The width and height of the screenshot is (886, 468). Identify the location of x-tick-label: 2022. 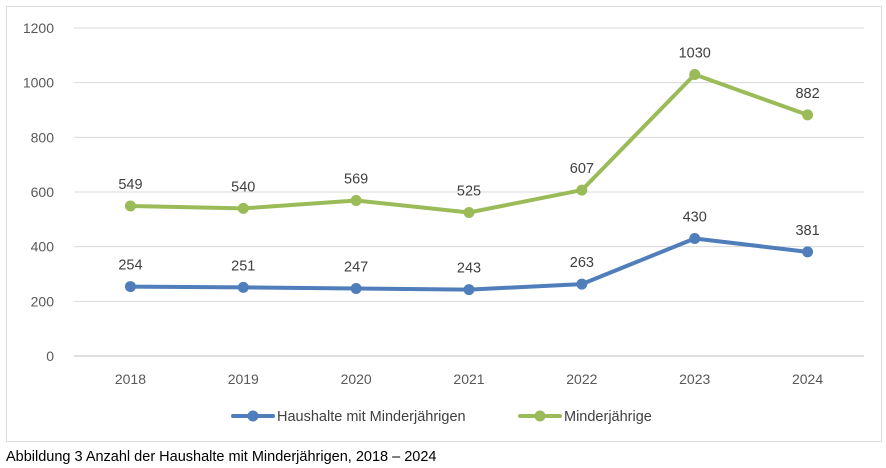
(581, 379).